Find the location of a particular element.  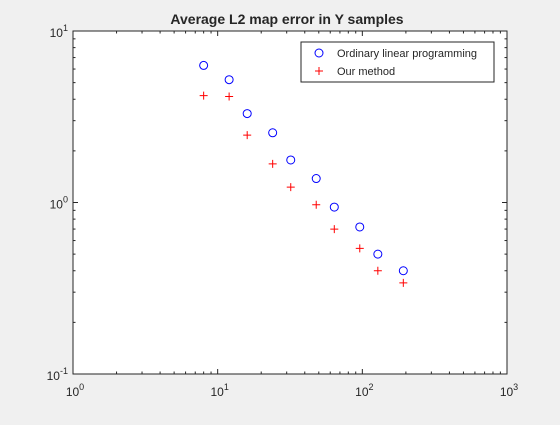

legend-label: Our method is located at coordinates (366, 72).